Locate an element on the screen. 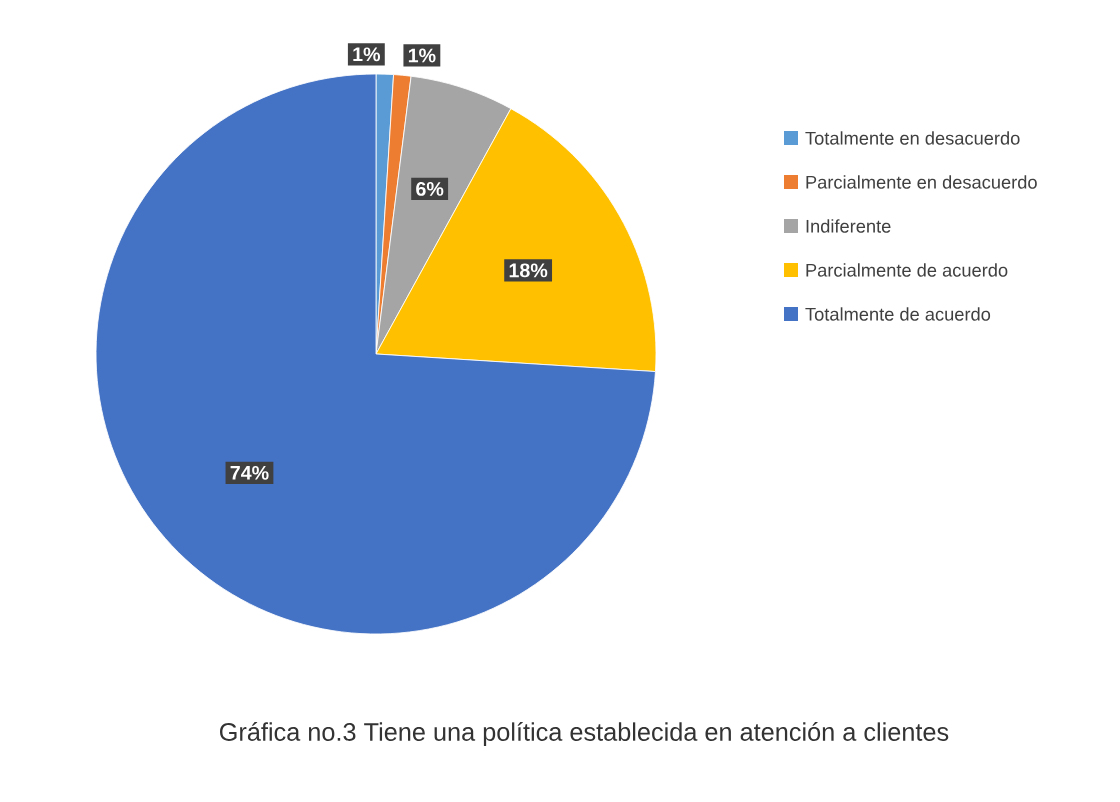 This screenshot has height=802, width=1120. data-label: 6% is located at coordinates (430, 188).